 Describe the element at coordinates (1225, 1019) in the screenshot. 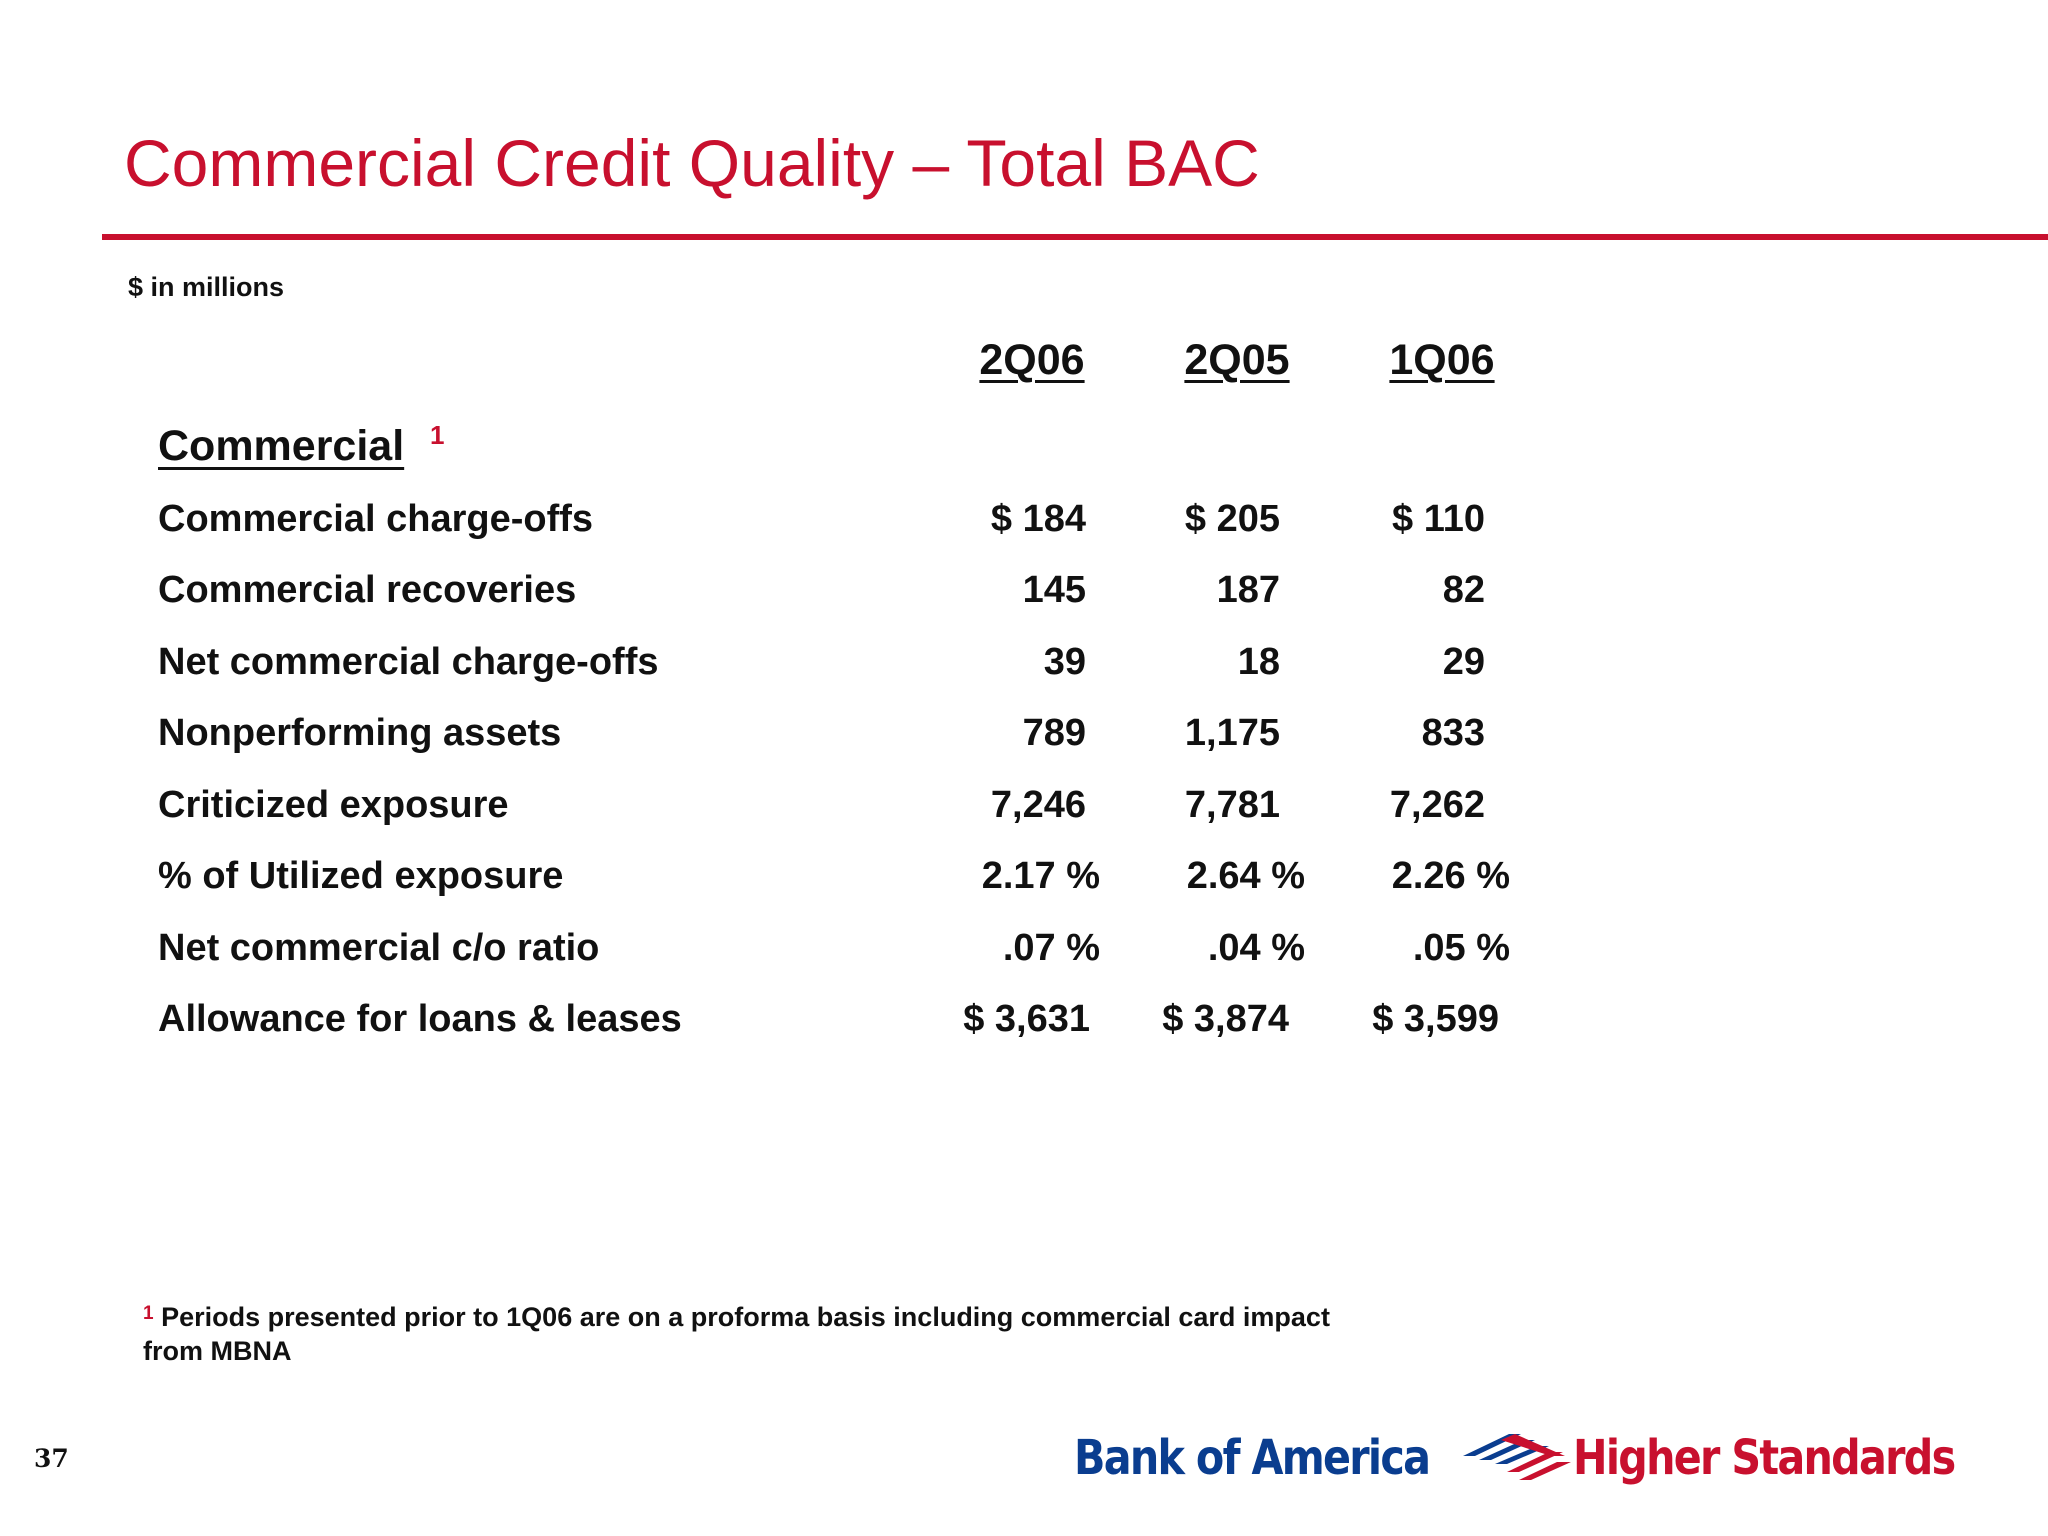

I see `cell-2q05: $ 3,874` at that location.